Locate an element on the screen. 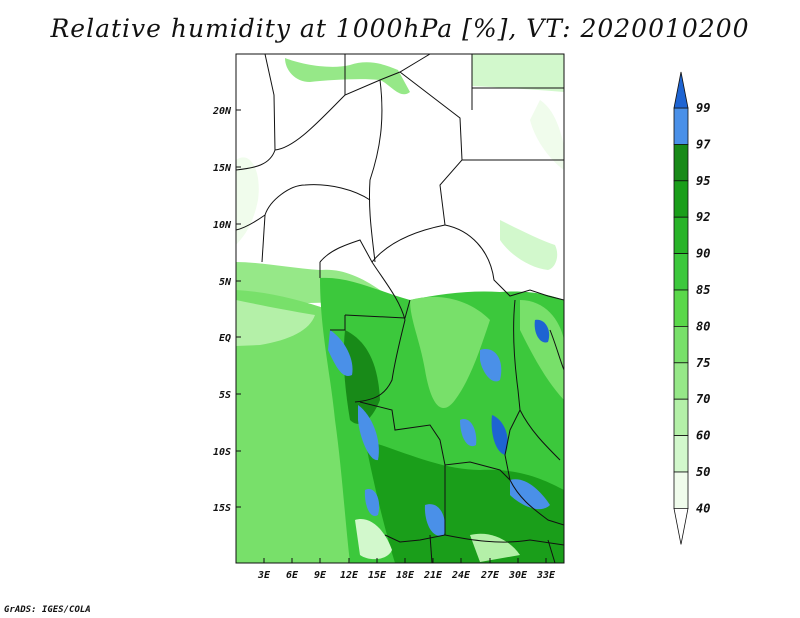  color-bar-label: 60 is located at coordinates (703, 436).